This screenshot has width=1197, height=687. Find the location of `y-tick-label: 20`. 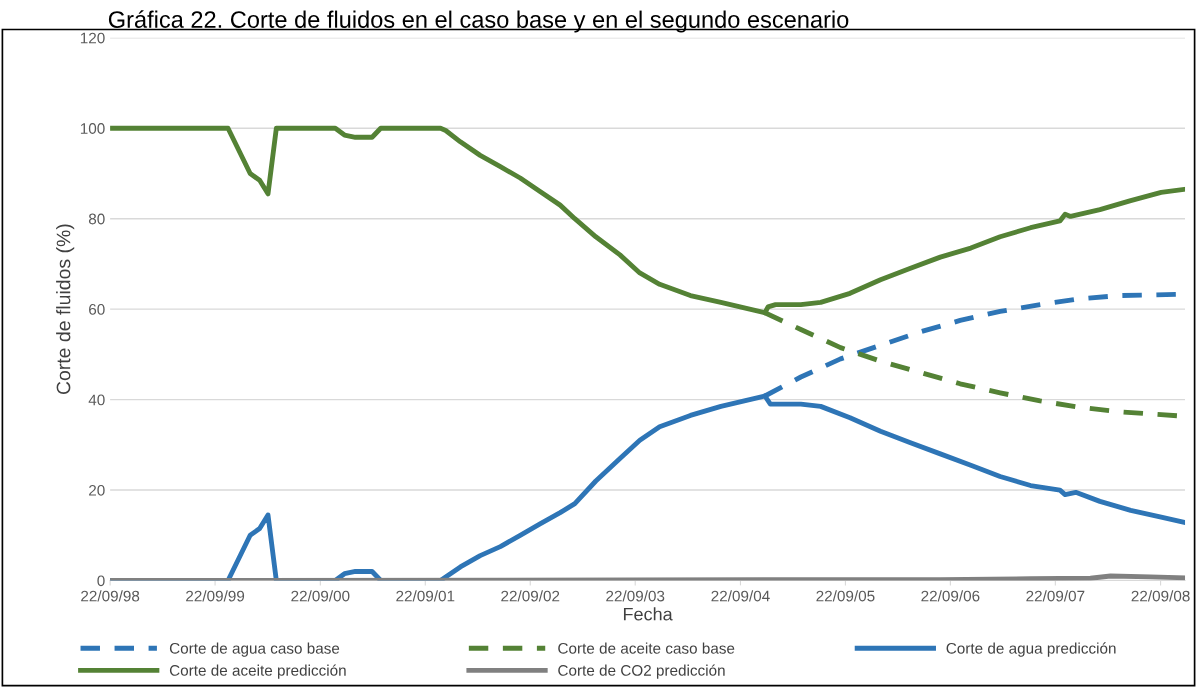

y-tick-label: 20 is located at coordinates (97, 490).